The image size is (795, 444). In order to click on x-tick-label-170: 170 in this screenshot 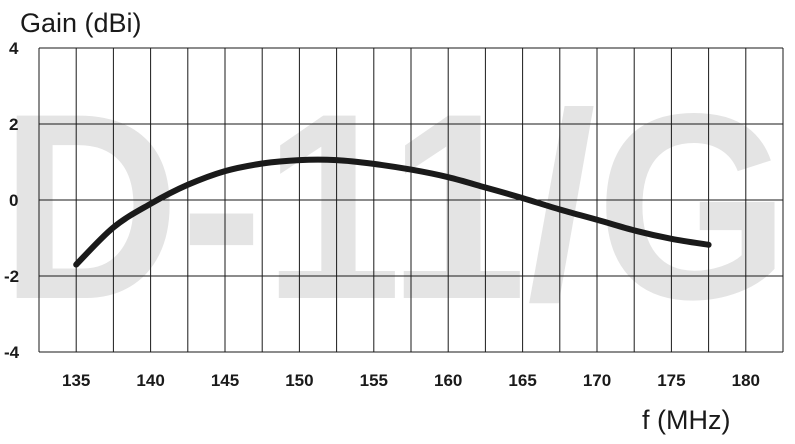, I will do `click(597, 380)`.